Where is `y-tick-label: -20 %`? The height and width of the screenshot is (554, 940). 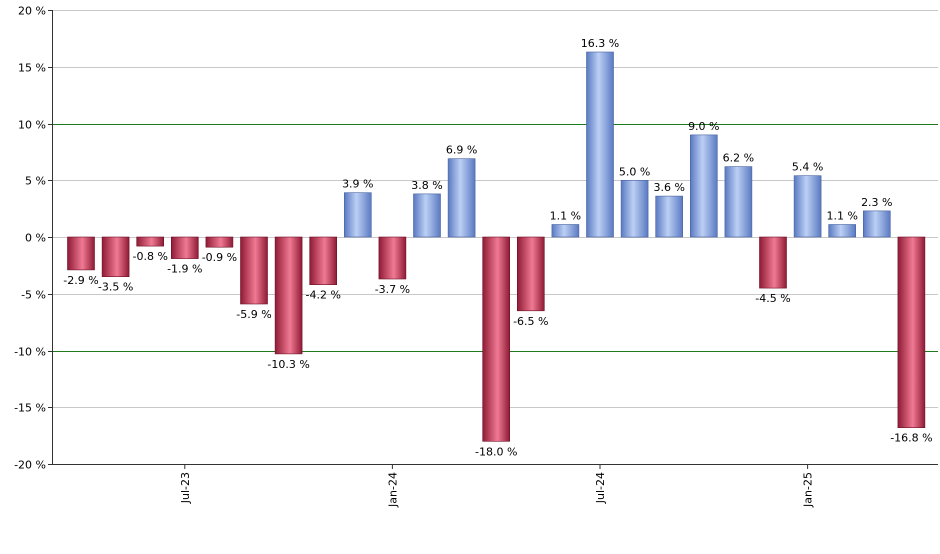 y-tick-label: -20 % is located at coordinates (30, 465).